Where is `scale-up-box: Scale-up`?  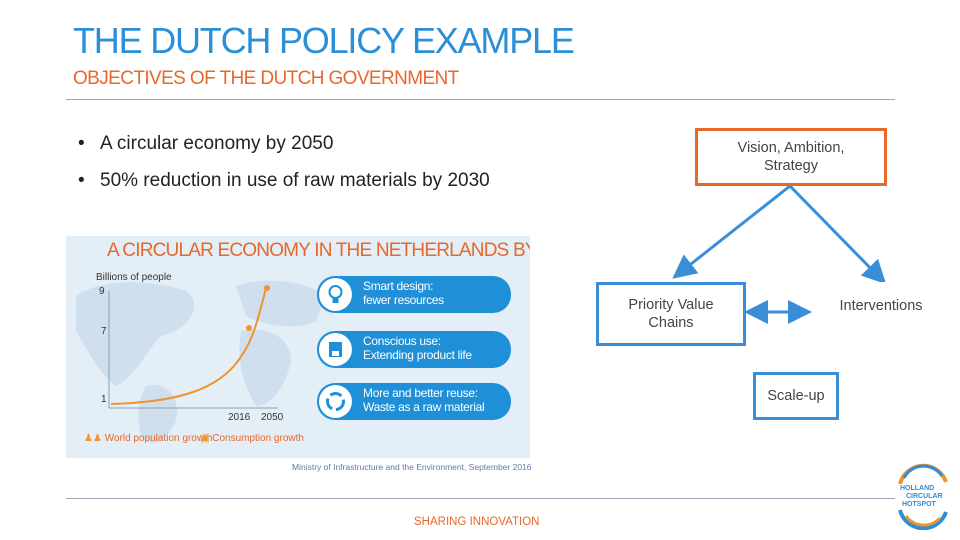
scale-up-box: Scale-up is located at coordinates (796, 396).